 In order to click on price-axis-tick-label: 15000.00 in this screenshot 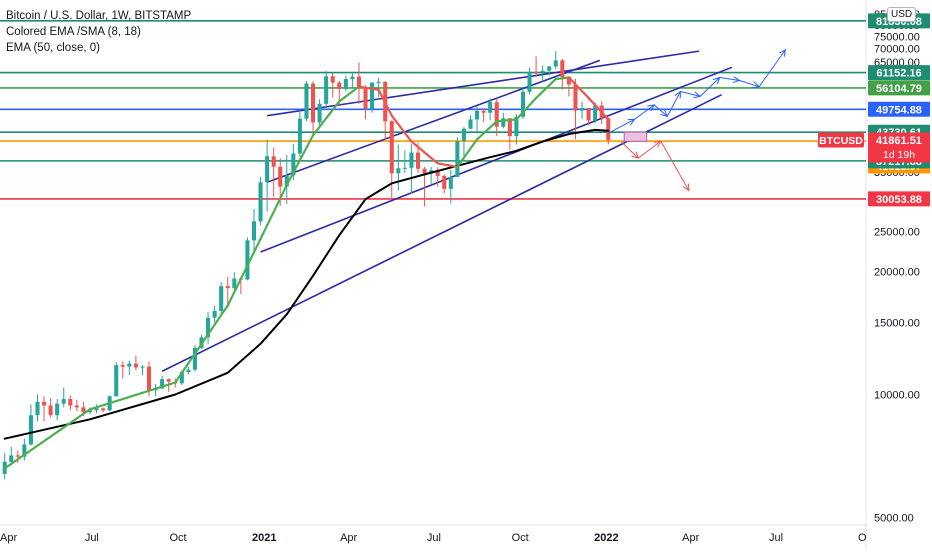, I will do `click(897, 323)`.